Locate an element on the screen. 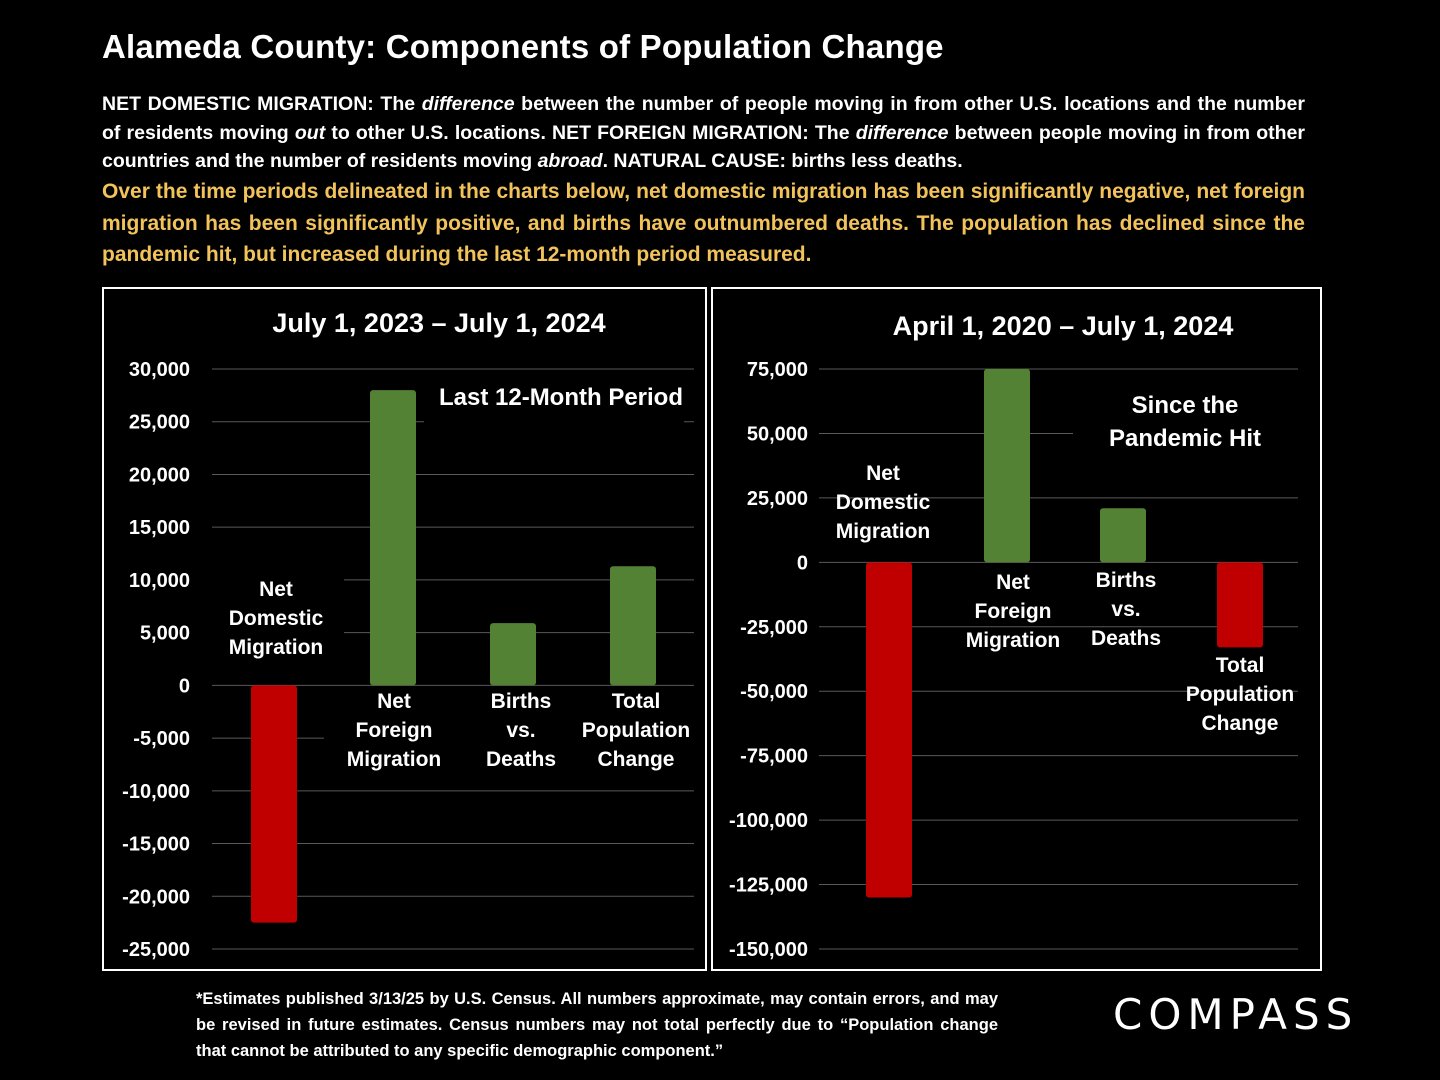 The height and width of the screenshot is (1080, 1440). y-tick-label: -125,000 is located at coordinates (768, 886).